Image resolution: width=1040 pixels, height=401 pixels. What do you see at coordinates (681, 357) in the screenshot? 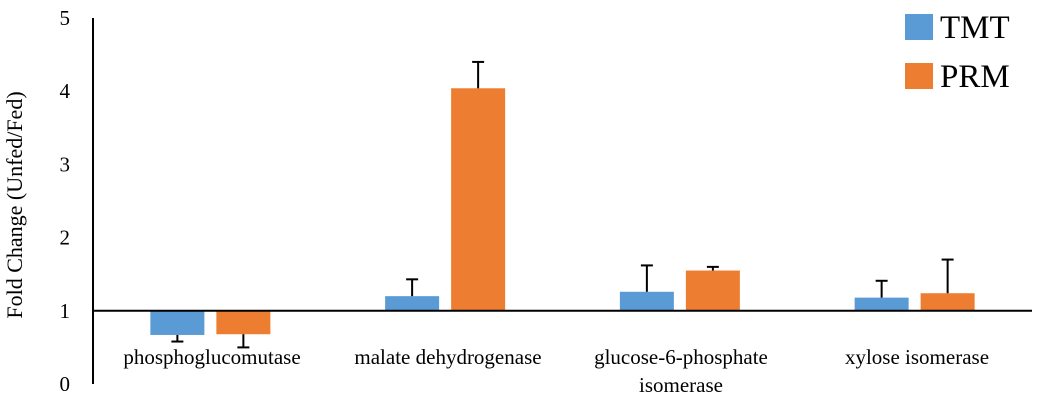
I see `category-label: glucose-6-phosphate` at bounding box center [681, 357].